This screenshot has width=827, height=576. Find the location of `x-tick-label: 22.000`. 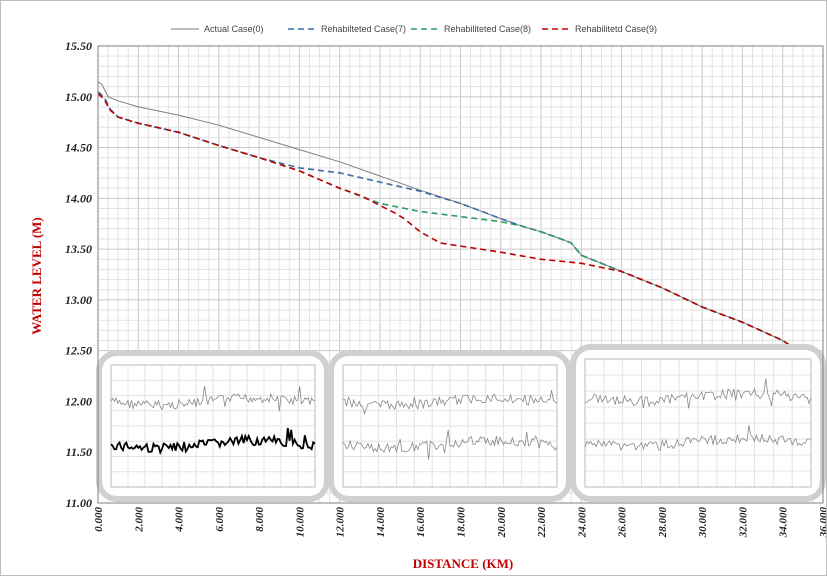

x-tick-label: 22.000 is located at coordinates (542, 523).